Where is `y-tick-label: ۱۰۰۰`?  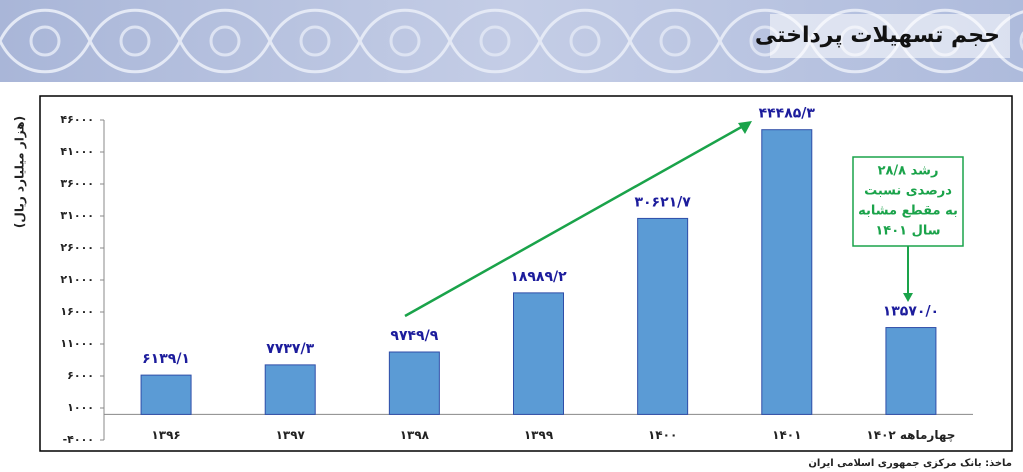 y-tick-label: ۱۰۰۰ is located at coordinates (80, 407).